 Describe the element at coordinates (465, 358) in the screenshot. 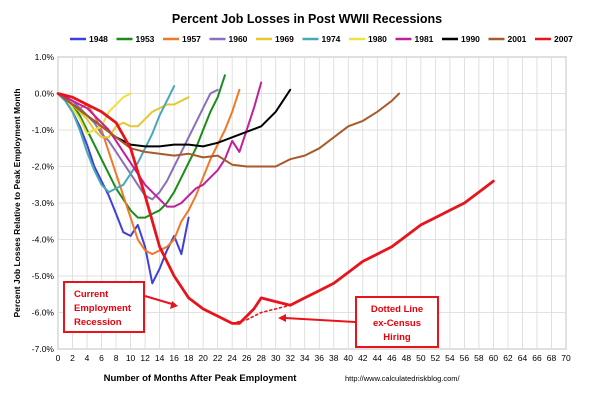

I see `x-tick-label: 56` at that location.